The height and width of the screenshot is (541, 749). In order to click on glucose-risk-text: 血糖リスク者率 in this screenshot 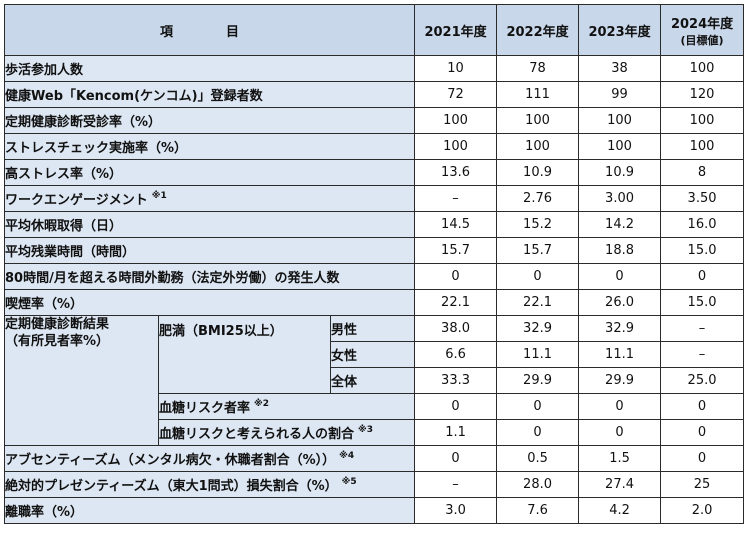, I will do `click(205, 408)`.